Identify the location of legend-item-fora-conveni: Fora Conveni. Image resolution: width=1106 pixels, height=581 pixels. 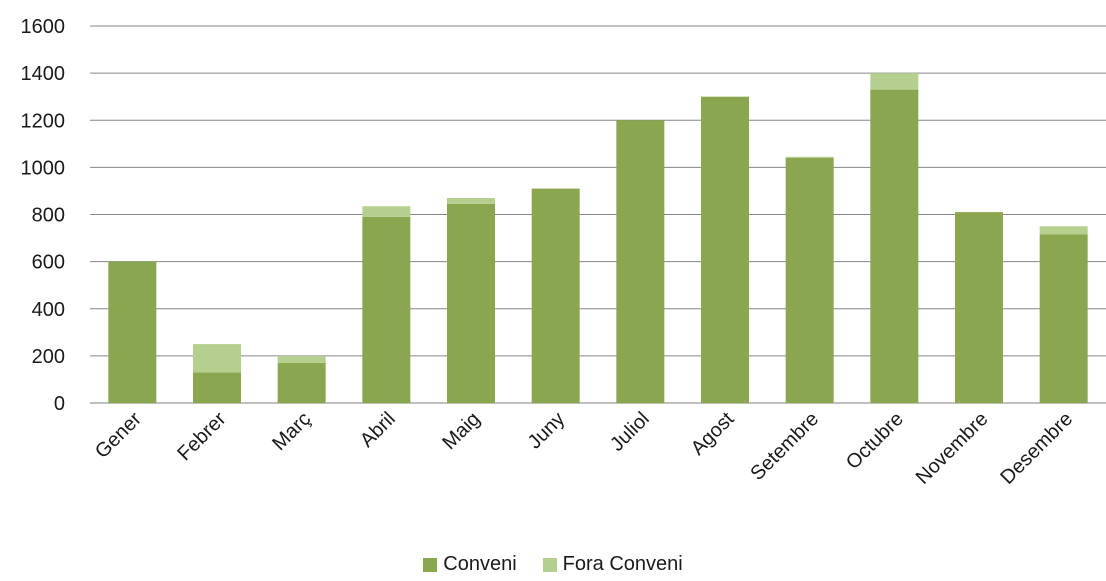
(612, 564).